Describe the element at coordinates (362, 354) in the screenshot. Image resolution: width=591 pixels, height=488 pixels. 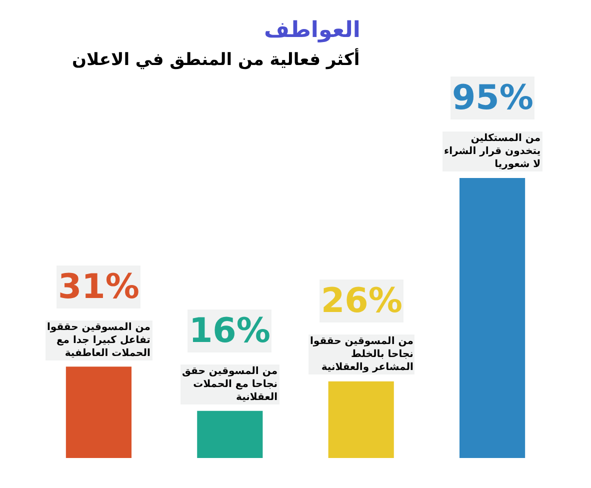
I see `x-tick-label: من المسوقين حققوا نجاحا بالخلط المشاعر والعقلانية` at that location.